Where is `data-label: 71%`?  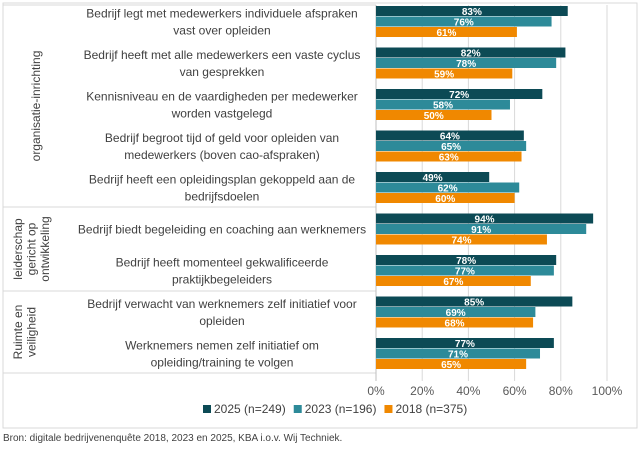 data-label: 71% is located at coordinates (458, 355).